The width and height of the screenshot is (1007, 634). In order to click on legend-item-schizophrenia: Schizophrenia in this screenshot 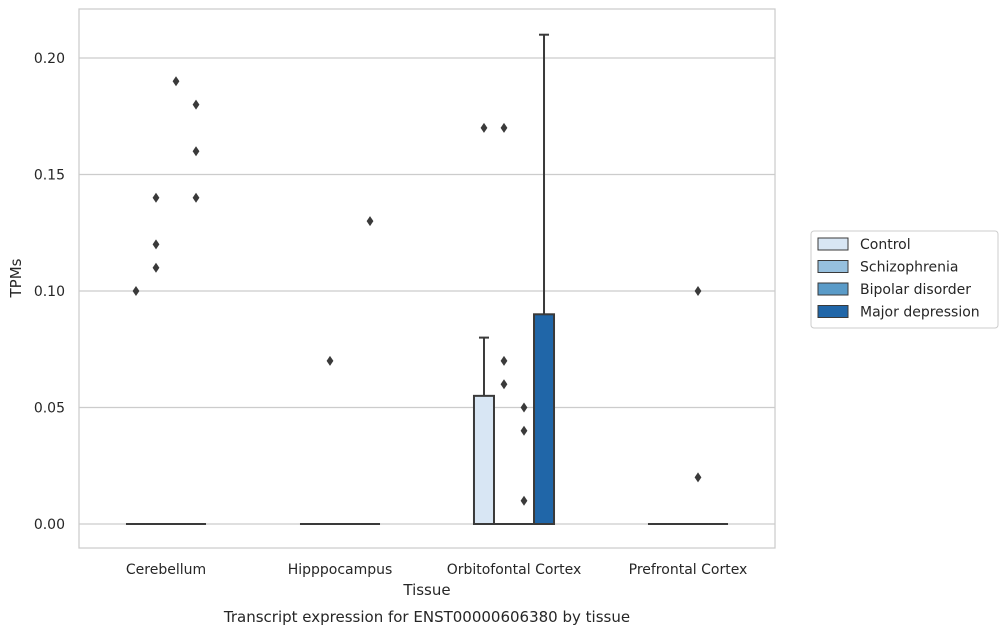, I will do `click(887, 268)`.